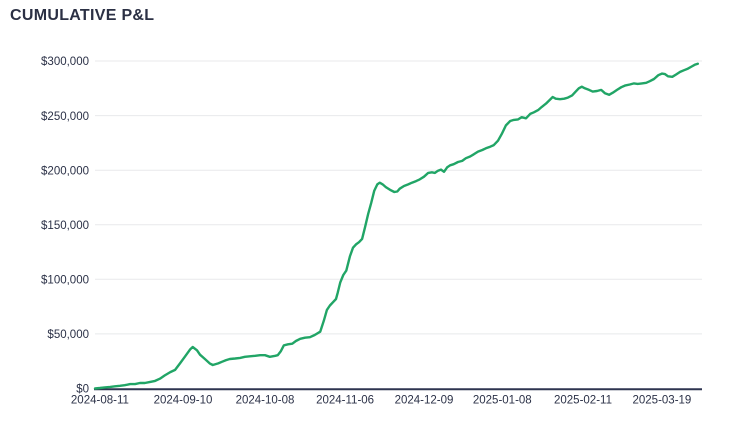 The height and width of the screenshot is (430, 751). Describe the element at coordinates (100, 401) in the screenshot. I see `x-axis-tick-label: 2024-08-11` at that location.